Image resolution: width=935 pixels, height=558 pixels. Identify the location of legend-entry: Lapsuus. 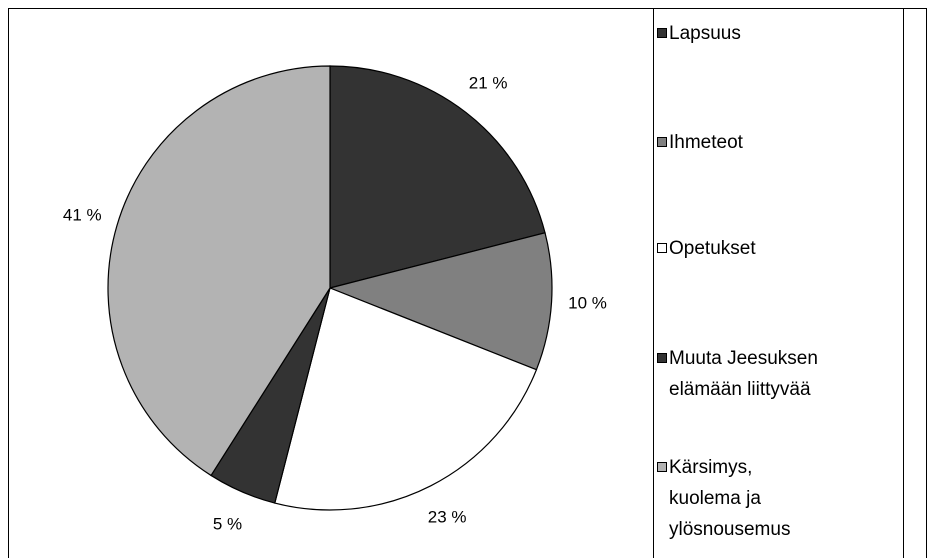
(699, 33).